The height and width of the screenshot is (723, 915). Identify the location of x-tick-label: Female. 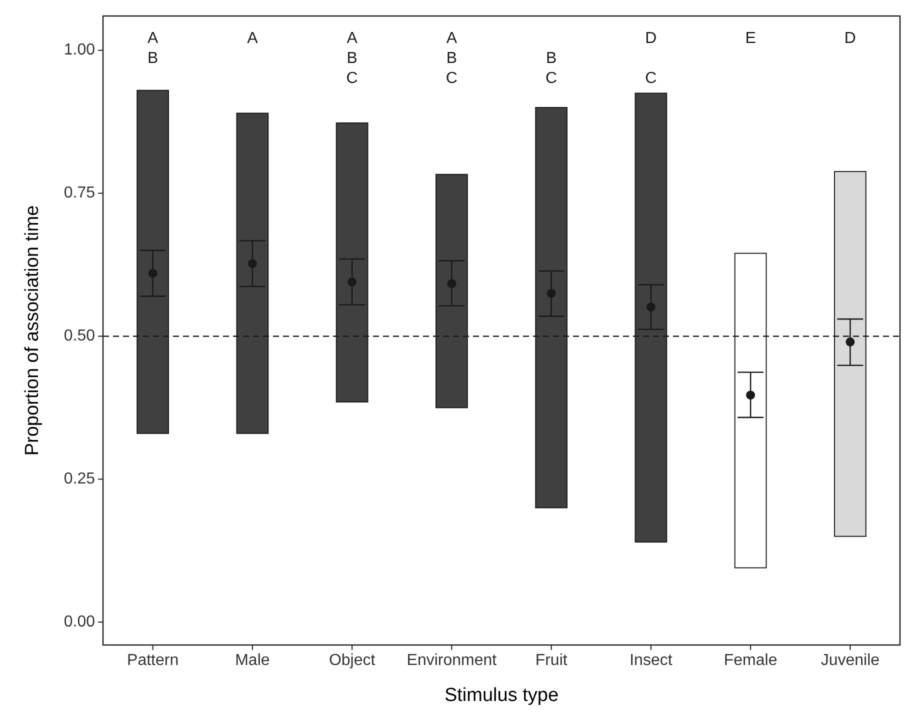
(751, 660).